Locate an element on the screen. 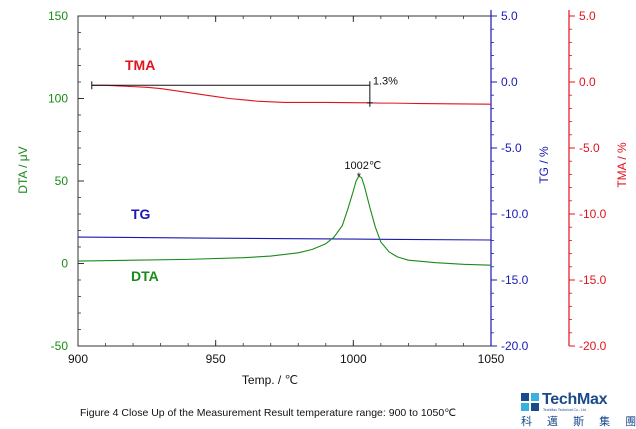 This screenshot has height=429, width=636. peak-marker: * is located at coordinates (359, 177).